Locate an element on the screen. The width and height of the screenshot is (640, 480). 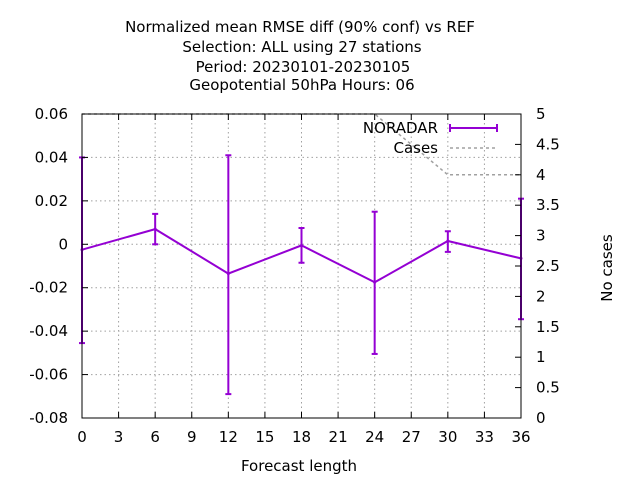
x-tick-label: 3 is located at coordinates (119, 437).